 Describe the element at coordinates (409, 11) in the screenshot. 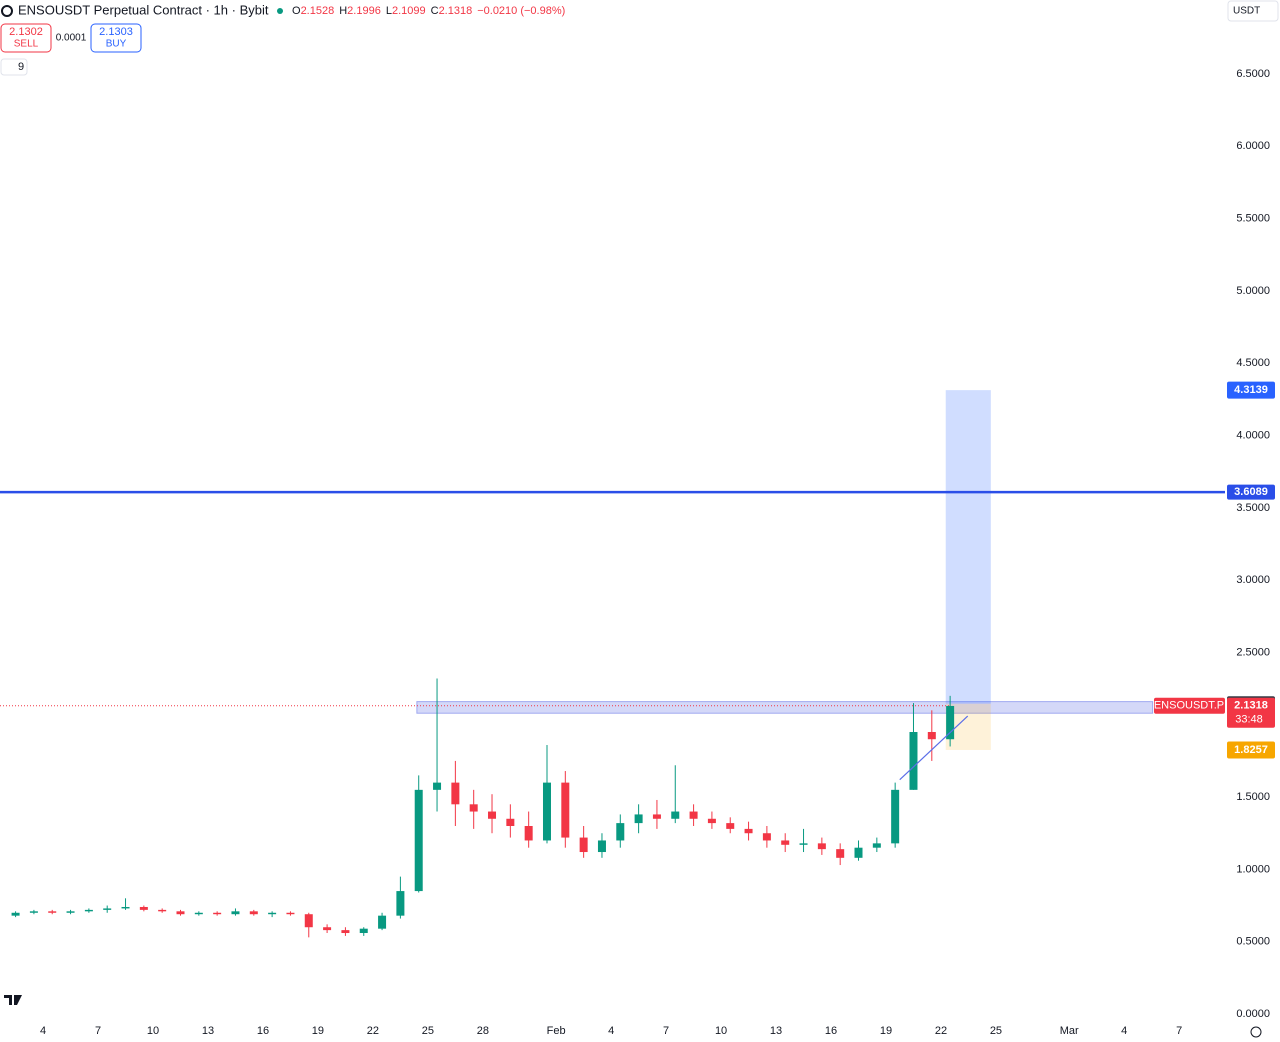

I see `ohlc-value: 2.1099` at that location.